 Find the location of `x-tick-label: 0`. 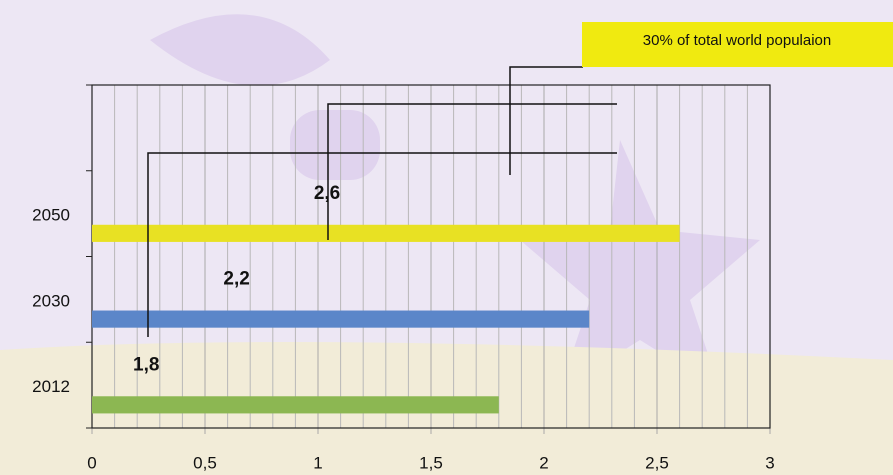

x-tick-label: 0 is located at coordinates (91, 462).